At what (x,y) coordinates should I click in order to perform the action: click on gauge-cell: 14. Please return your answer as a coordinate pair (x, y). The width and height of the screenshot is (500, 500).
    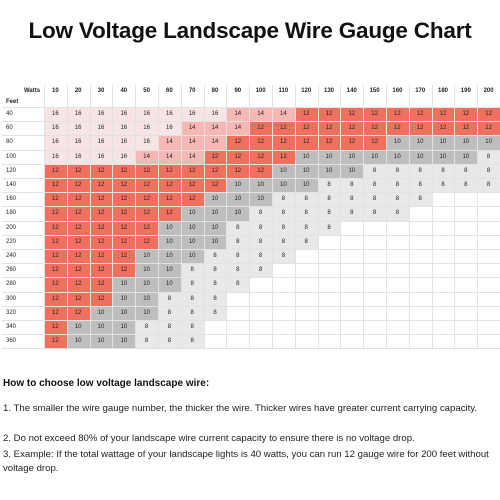
    Looking at the image, I should click on (146, 156).